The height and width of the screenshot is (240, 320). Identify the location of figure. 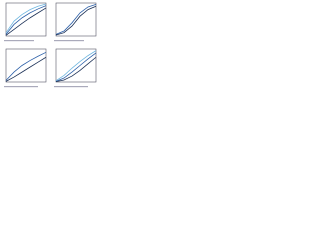
(50, 45).